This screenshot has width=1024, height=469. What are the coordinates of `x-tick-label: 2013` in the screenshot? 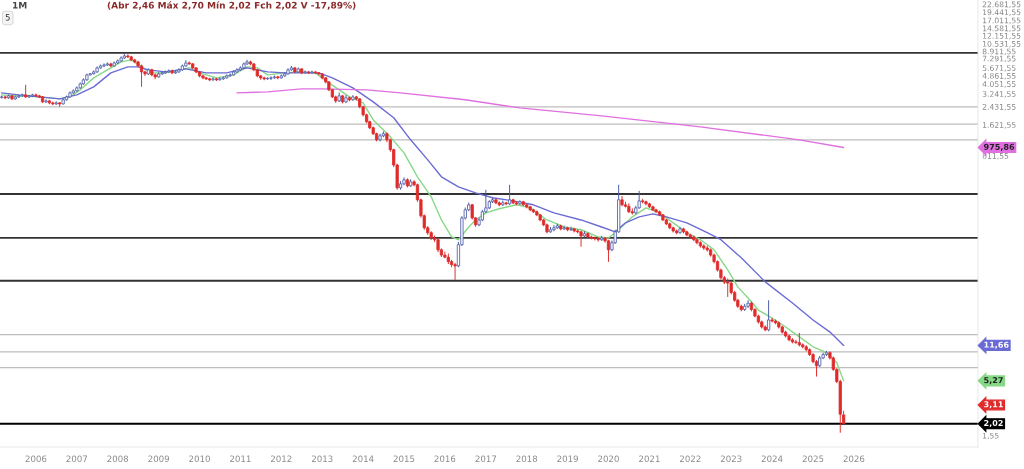 It's located at (322, 458).